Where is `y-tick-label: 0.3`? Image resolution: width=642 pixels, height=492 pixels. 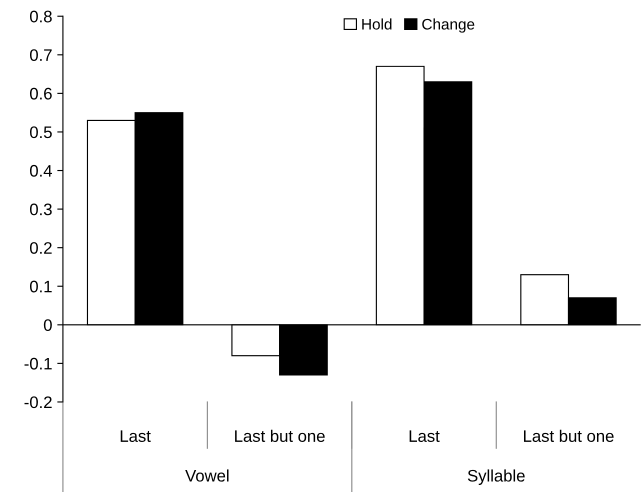
y-tick-label: 0.3 is located at coordinates (41, 210).